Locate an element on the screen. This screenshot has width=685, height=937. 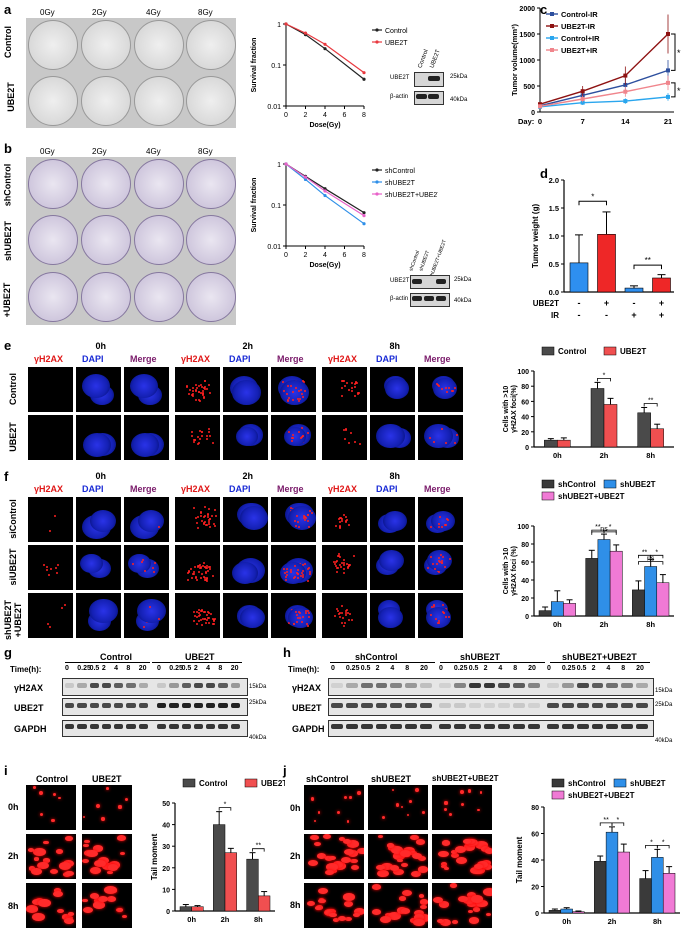
microscopy-image is located at coordinates (245, 615).